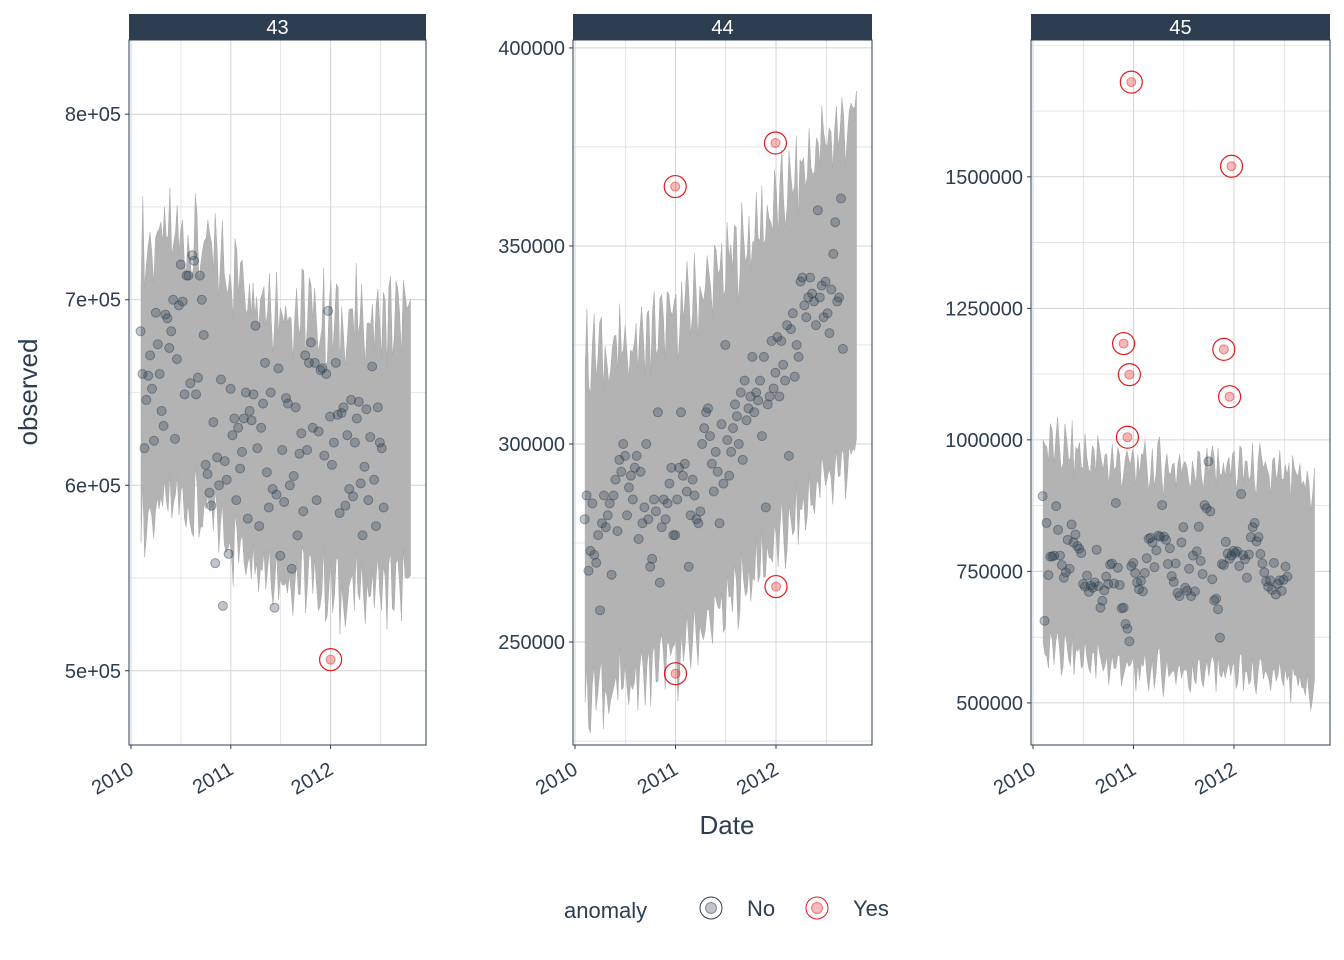 The height and width of the screenshot is (960, 1344). Describe the element at coordinates (984, 178) in the screenshot. I see `y-tick-label: 1500000` at that location.